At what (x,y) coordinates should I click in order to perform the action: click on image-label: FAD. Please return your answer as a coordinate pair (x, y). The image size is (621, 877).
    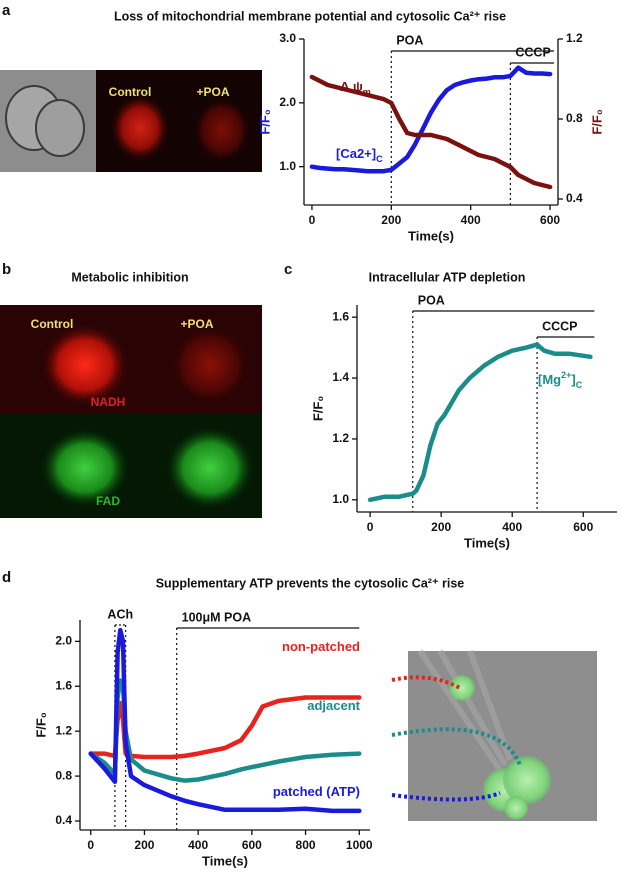
    Looking at the image, I should click on (108, 501).